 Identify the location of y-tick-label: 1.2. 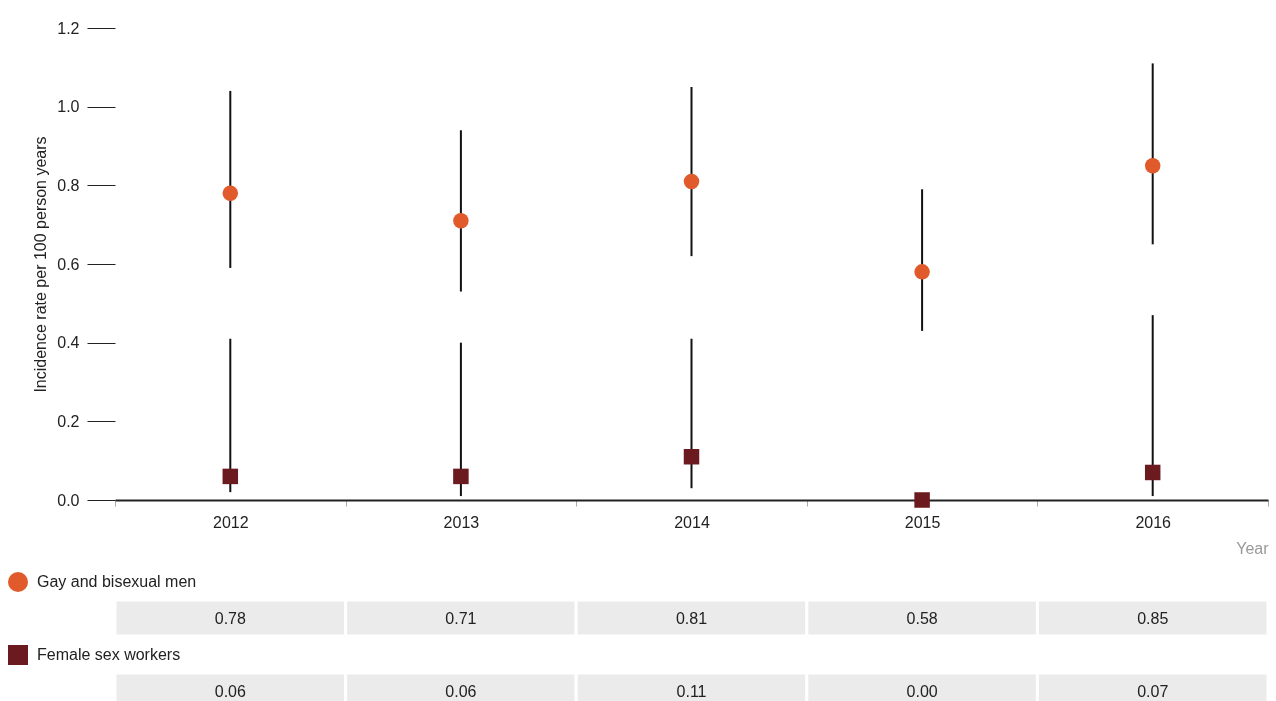
(68, 28).